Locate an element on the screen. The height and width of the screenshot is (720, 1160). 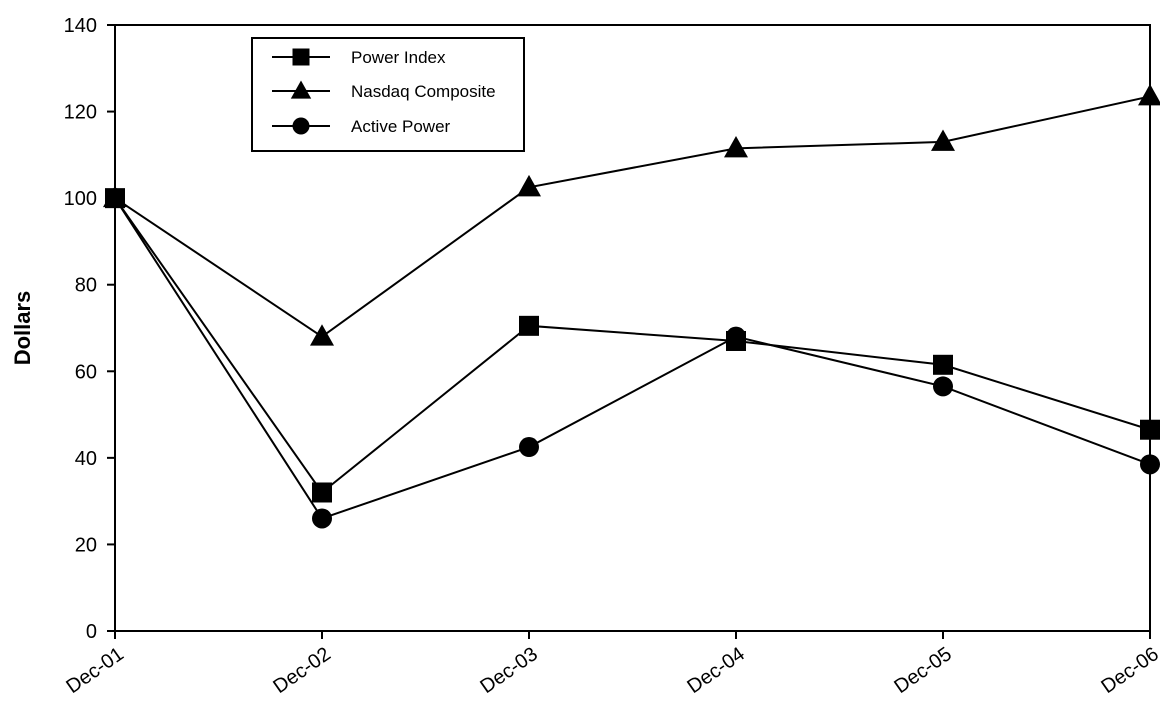
x-tick-label: Dec-01 is located at coordinates (94, 670).